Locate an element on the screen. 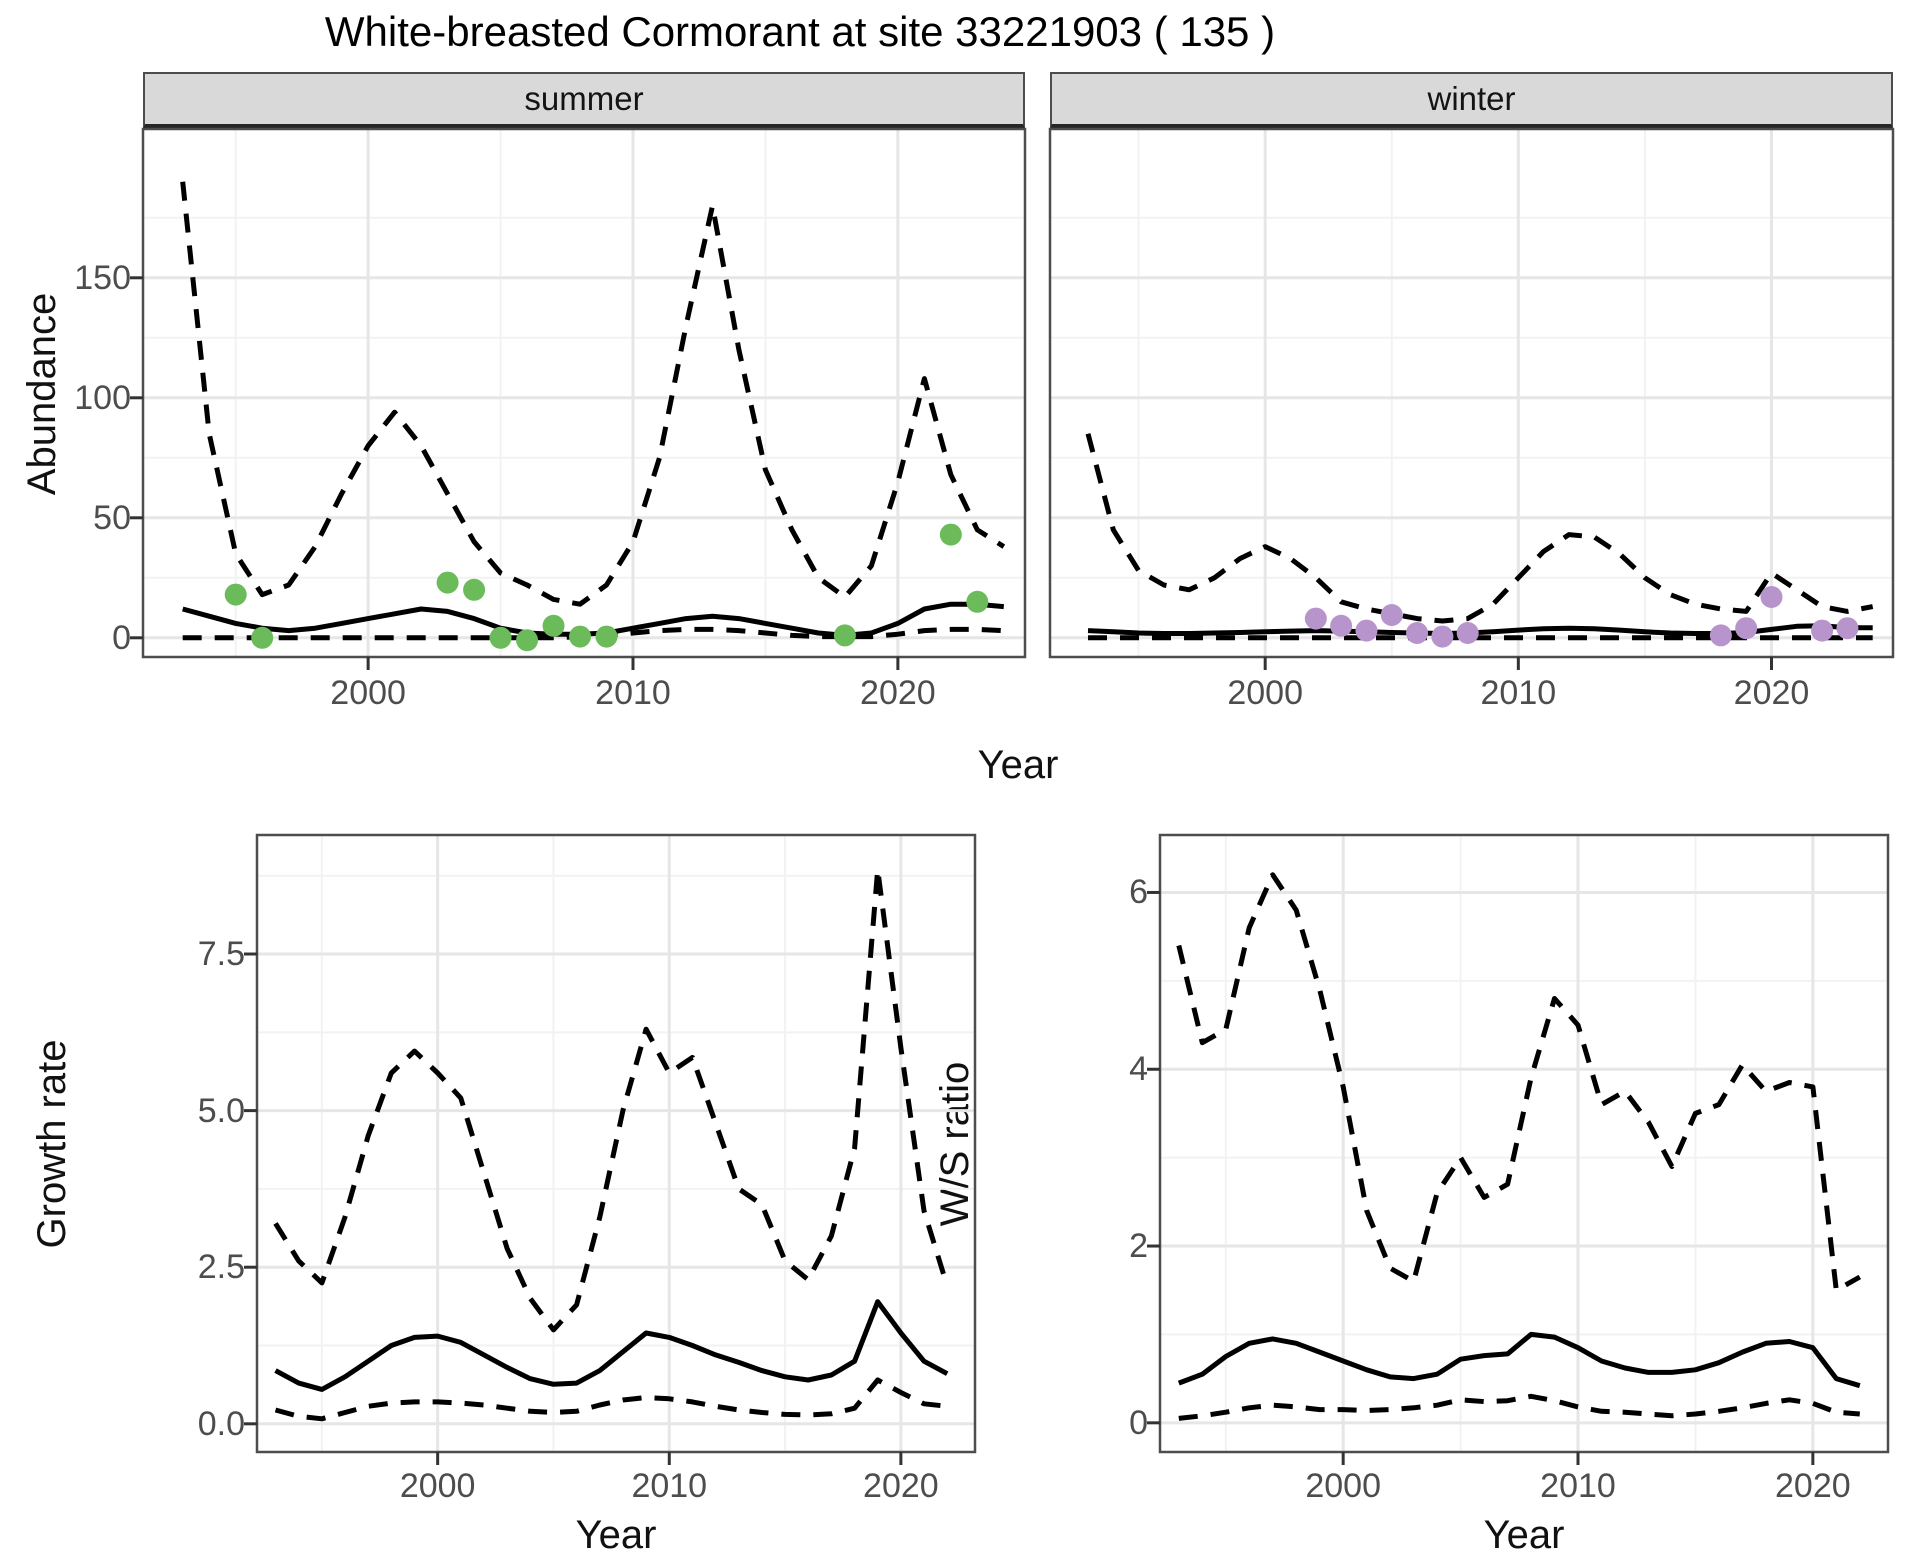 Image resolution: width=1920 pixels, height=1560 pixels. y-tick-label: 6 is located at coordinates (1138, 892).